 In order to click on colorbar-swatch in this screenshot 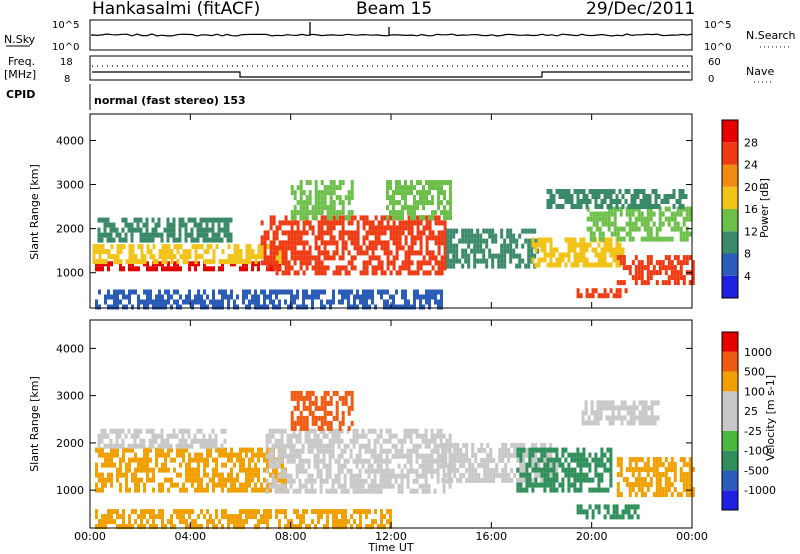, I will do `click(730, 460)`.